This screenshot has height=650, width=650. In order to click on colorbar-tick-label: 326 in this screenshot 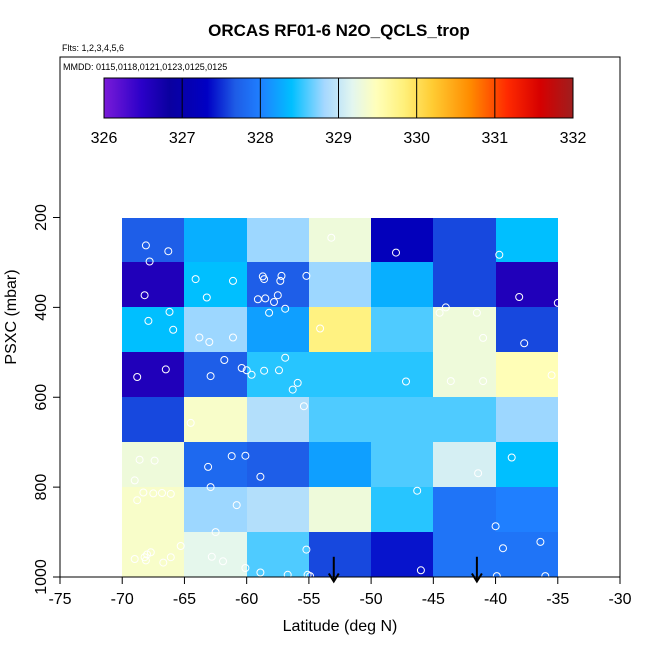, I will do `click(104, 138)`.